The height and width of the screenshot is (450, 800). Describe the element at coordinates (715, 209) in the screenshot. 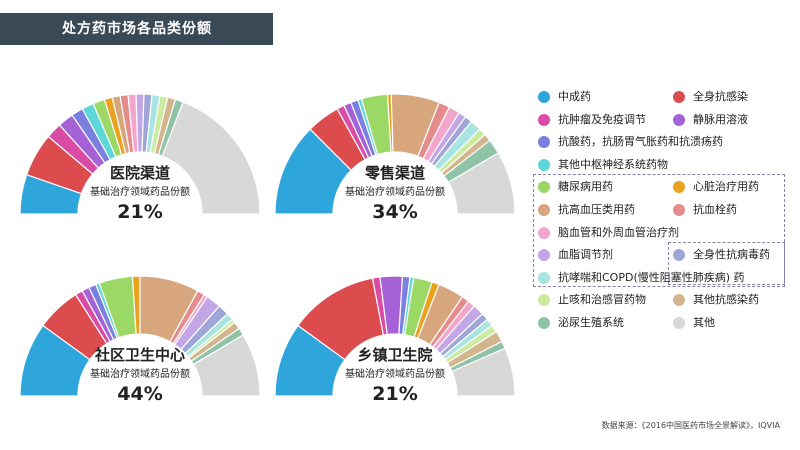

I see `legend-label: 抗血栓药` at that location.